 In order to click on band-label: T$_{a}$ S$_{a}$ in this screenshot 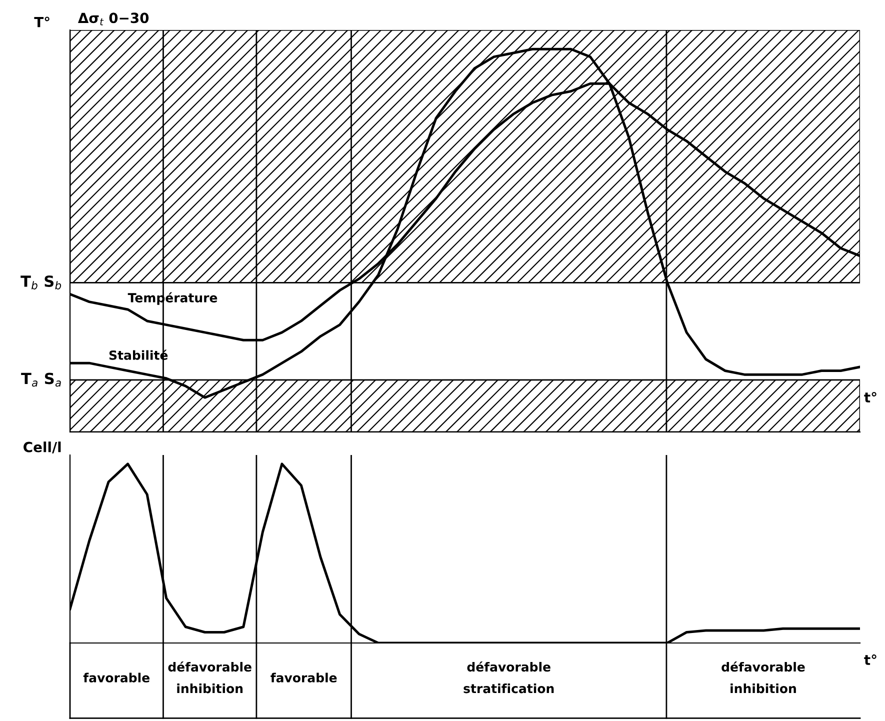, I will do `click(41, 379)`.